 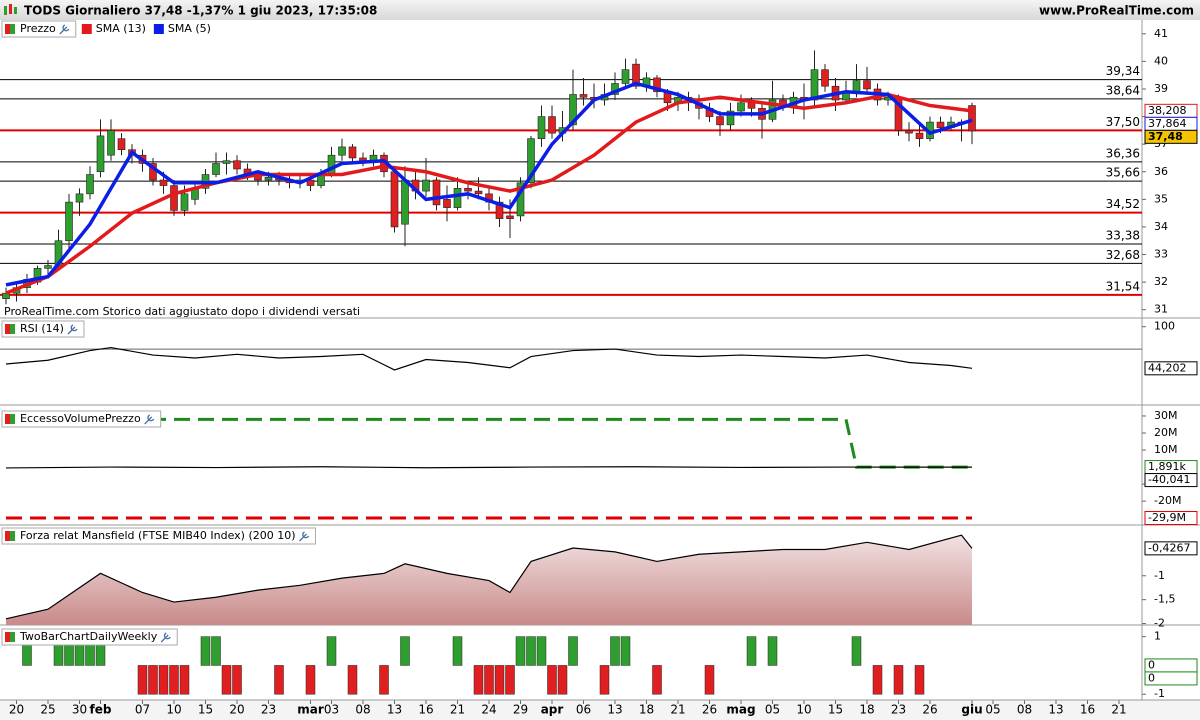 What do you see at coordinates (1169, 479) in the screenshot?
I see `last-value-label: -40,041` at bounding box center [1169, 479].